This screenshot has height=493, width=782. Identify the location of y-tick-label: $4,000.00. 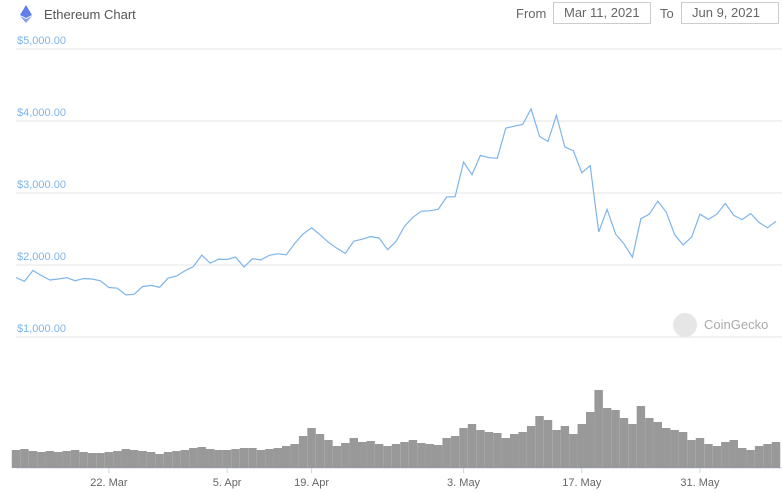
(41, 113).